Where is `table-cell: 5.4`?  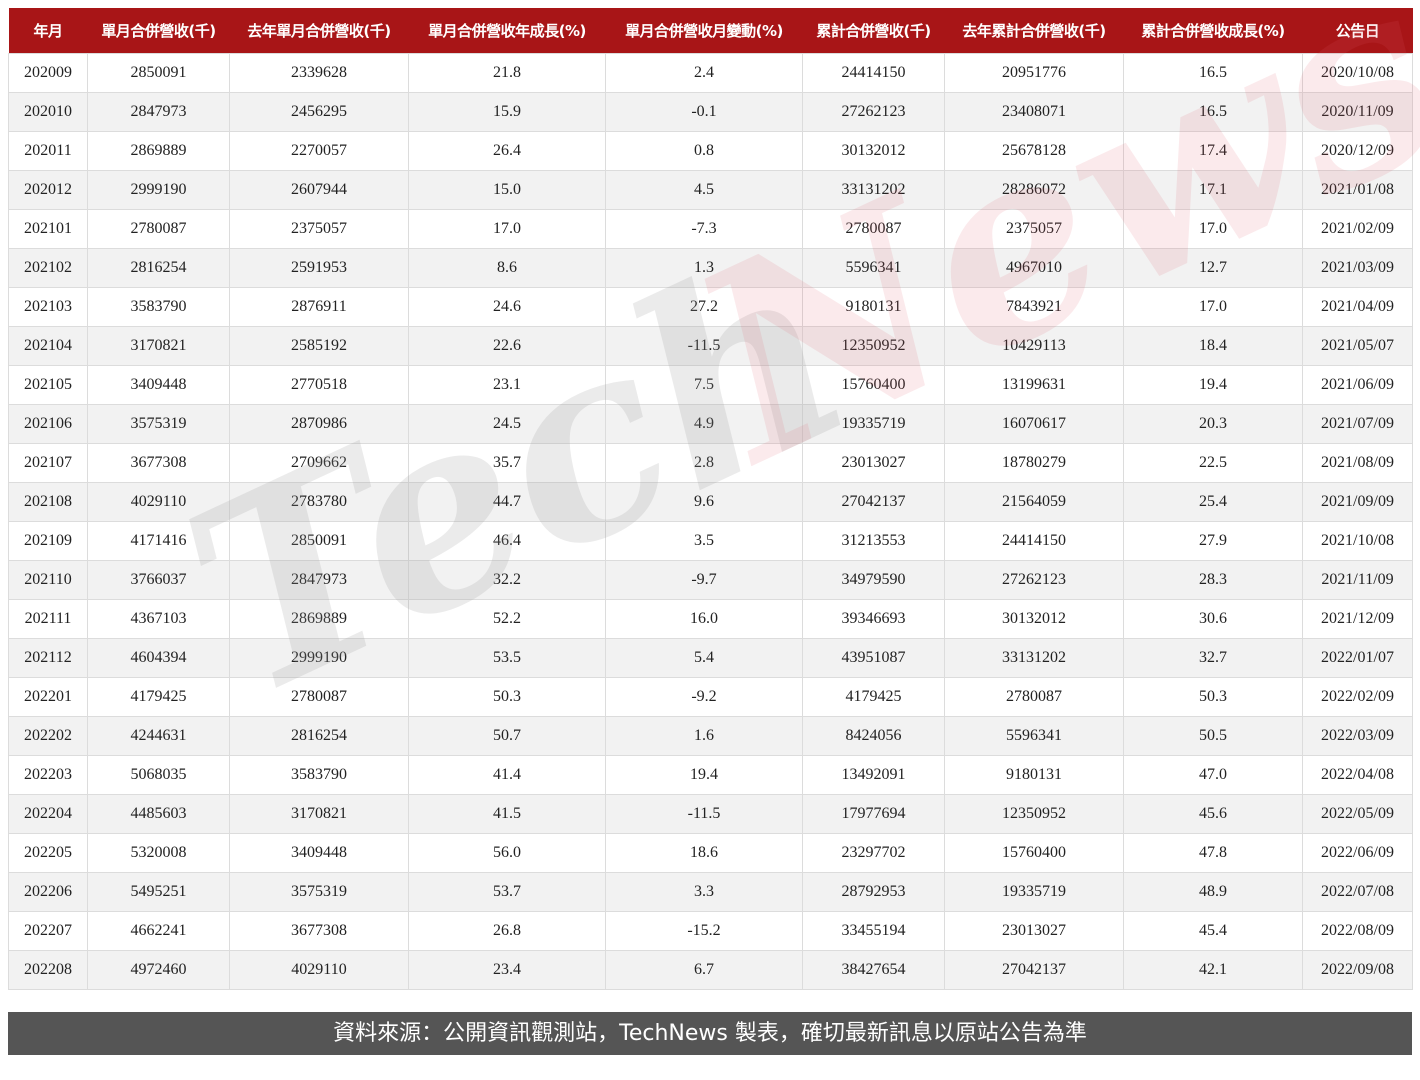
table-cell: 5.4 is located at coordinates (704, 658).